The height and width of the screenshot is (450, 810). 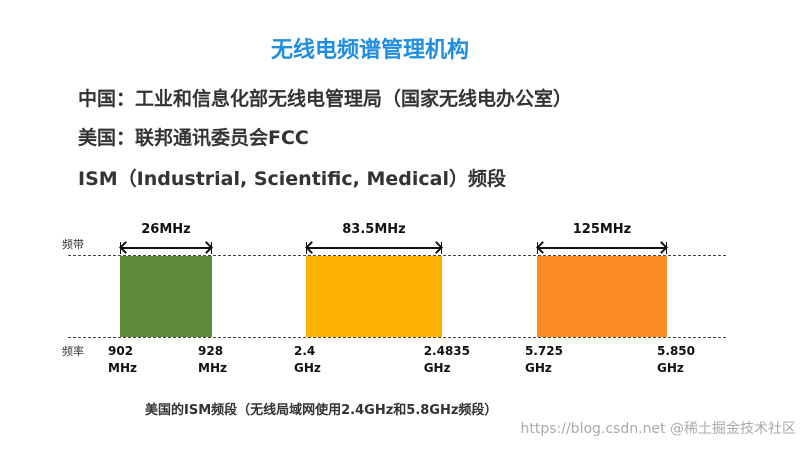 What do you see at coordinates (369, 50) in the screenshot?
I see `slide-title: 无线电频谱管理机构` at bounding box center [369, 50].